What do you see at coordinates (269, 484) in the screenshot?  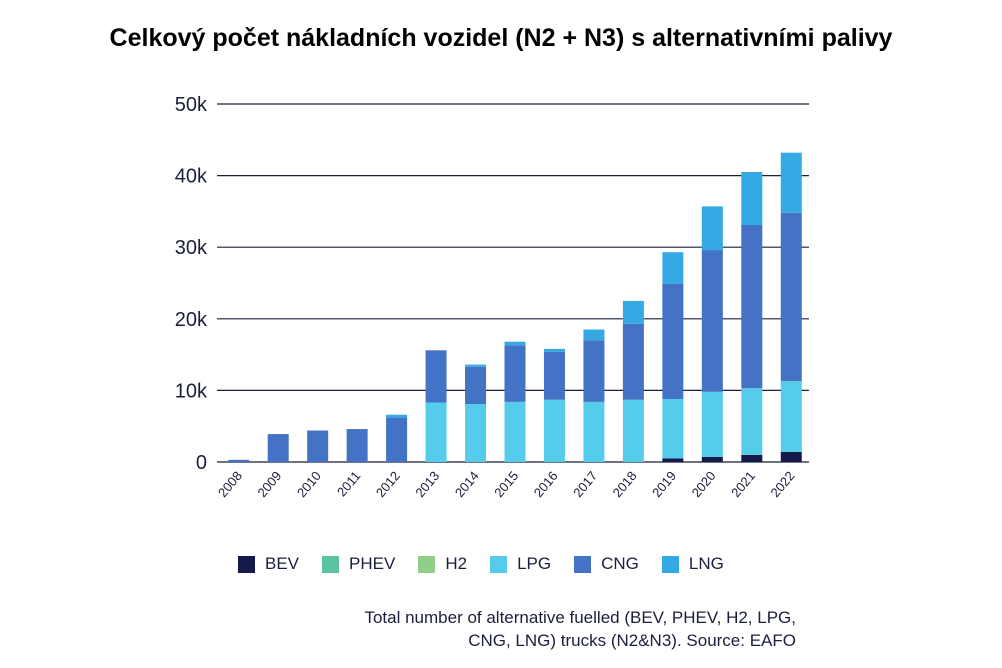 I see `x-tick-label: 2009` at bounding box center [269, 484].